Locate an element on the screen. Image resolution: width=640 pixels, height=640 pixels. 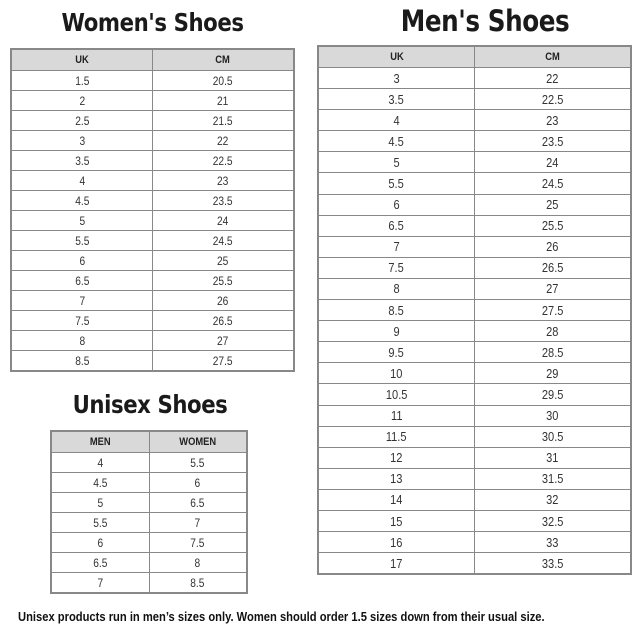
cell-value: 25 is located at coordinates (552, 205).